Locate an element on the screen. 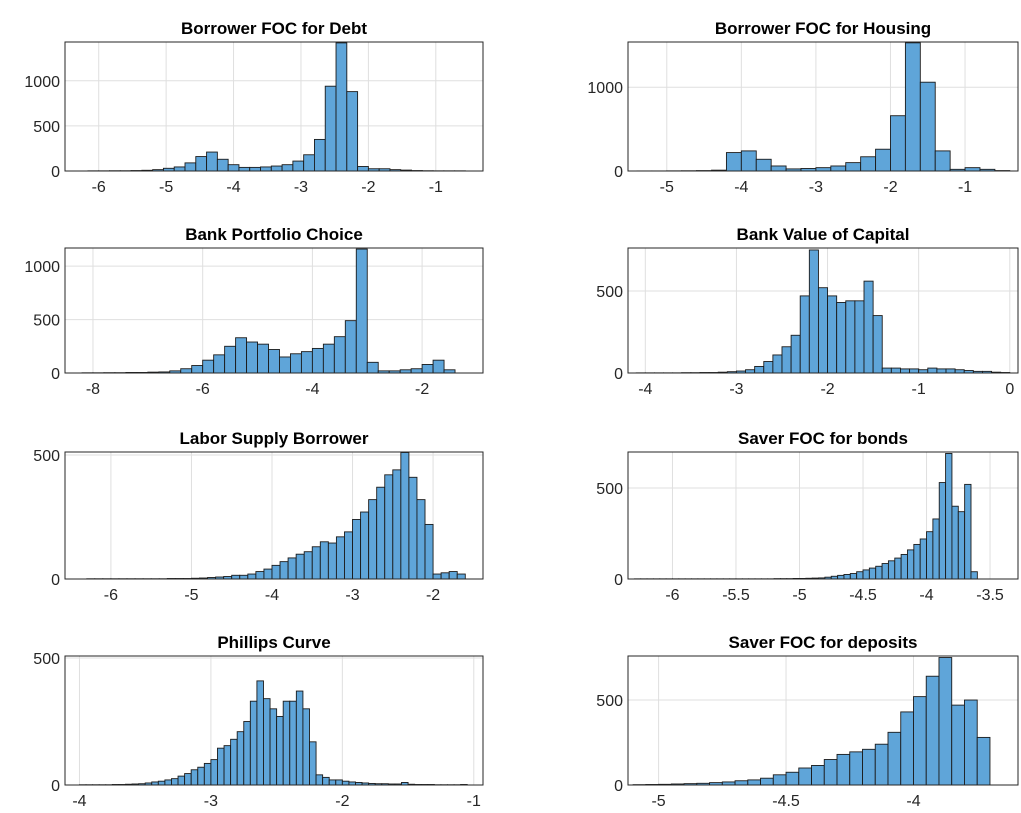  chart-title: Borrower FOC for Housing is located at coordinates (823, 28).